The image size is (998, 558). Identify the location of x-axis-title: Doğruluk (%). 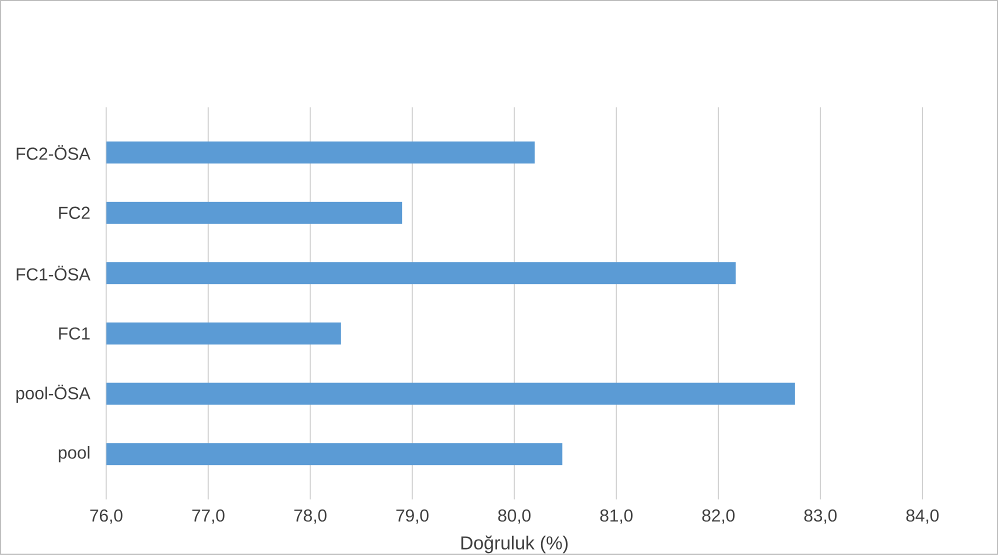
(514, 545).